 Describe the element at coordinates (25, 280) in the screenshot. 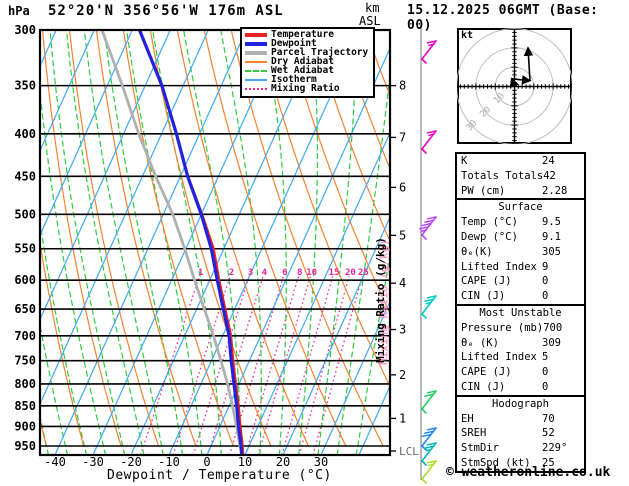

I see `pressure-tick-label: 600` at that location.